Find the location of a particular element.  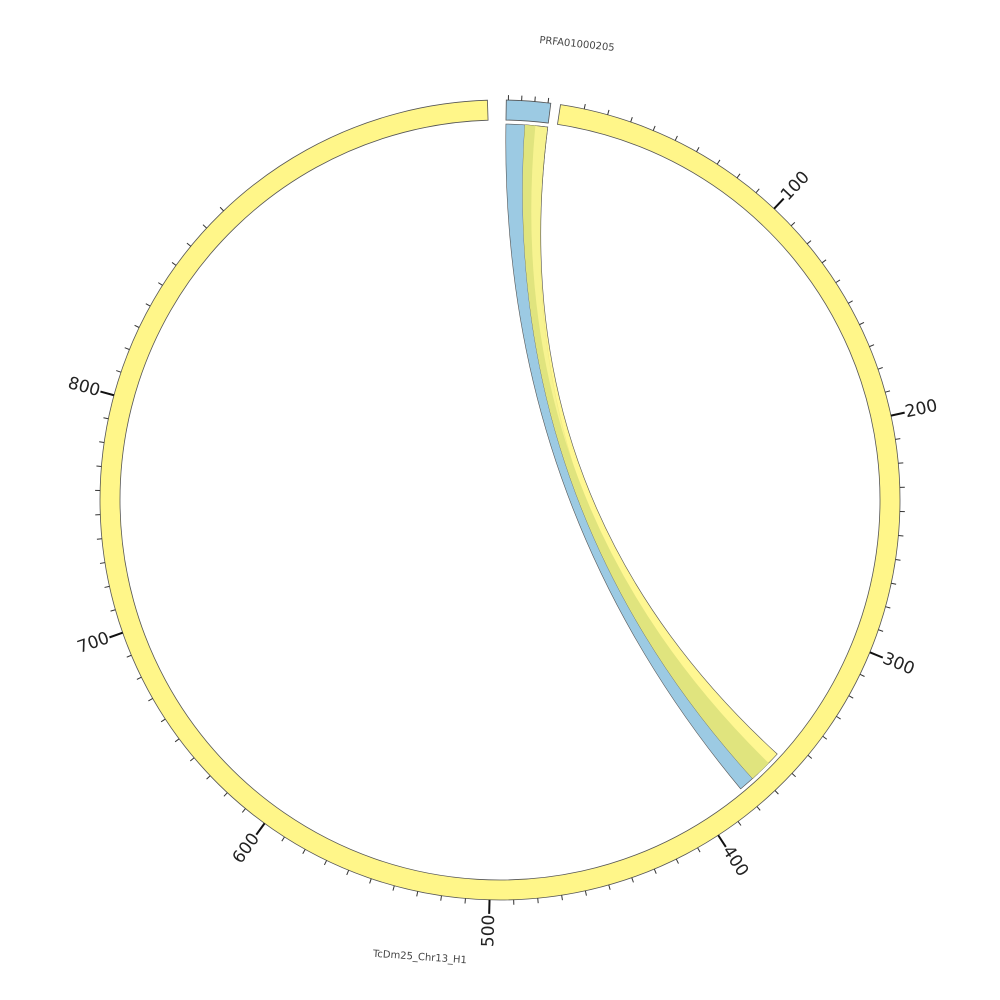

main-tick-label: 700 is located at coordinates (93, 643).